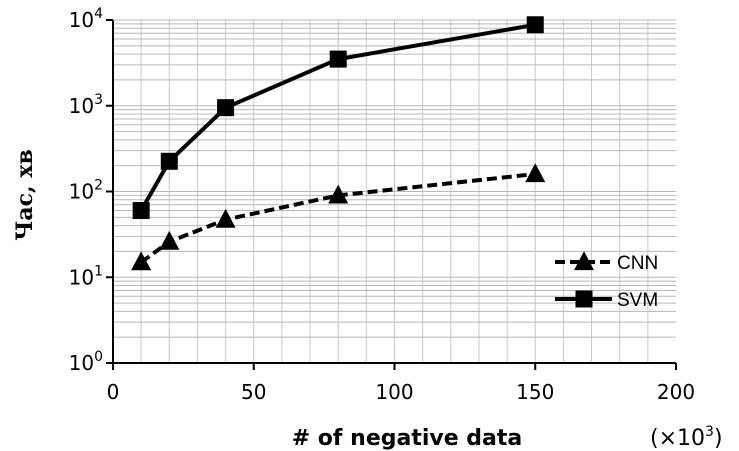 The width and height of the screenshot is (739, 451). Describe the element at coordinates (676, 392) in the screenshot. I see `x-tick-label: 200` at that location.